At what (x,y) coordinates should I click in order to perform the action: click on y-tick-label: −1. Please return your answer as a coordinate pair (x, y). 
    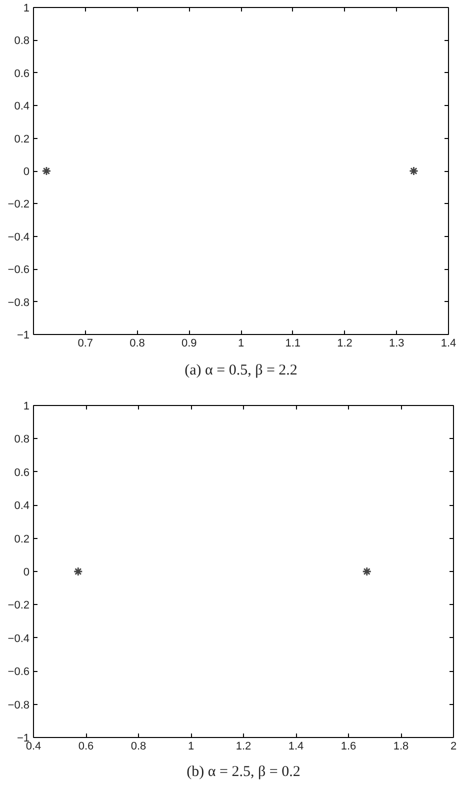
    Looking at the image, I should click on (23, 336).